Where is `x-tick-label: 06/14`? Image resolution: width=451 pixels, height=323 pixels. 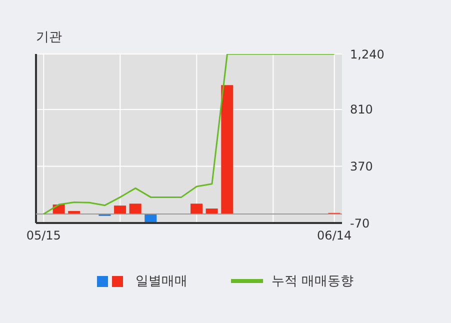
x-tick-label: 06/14 is located at coordinates (334, 235).